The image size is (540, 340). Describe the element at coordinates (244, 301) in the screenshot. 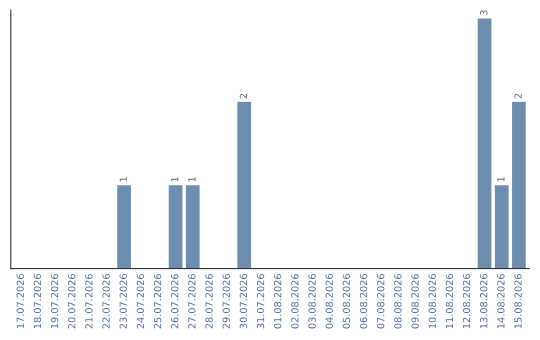

I see `x-tick-label: 30.07.2026` at that location.